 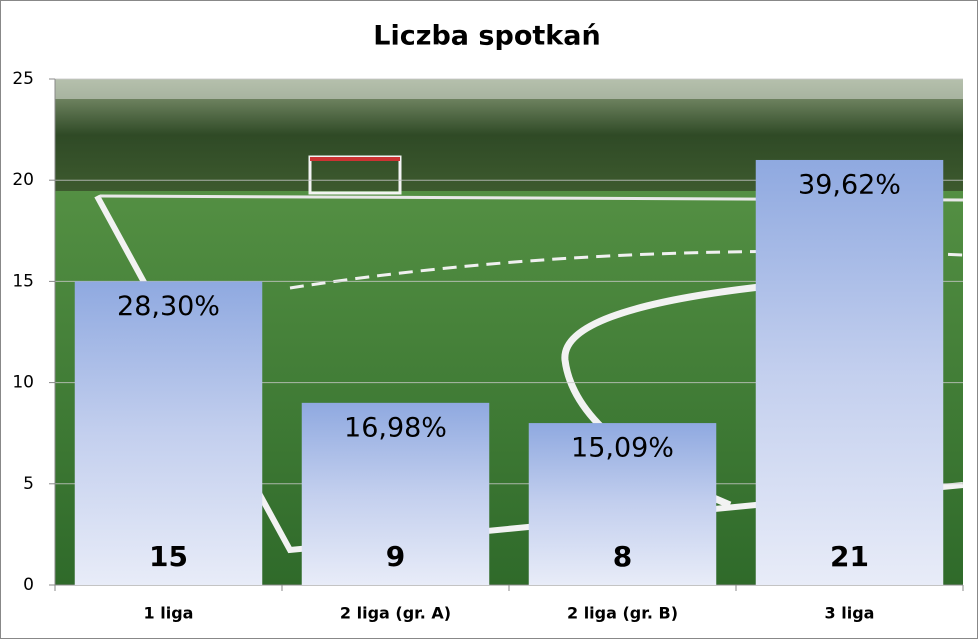 I want to click on share-label: 39,62%, so click(x=849, y=184).